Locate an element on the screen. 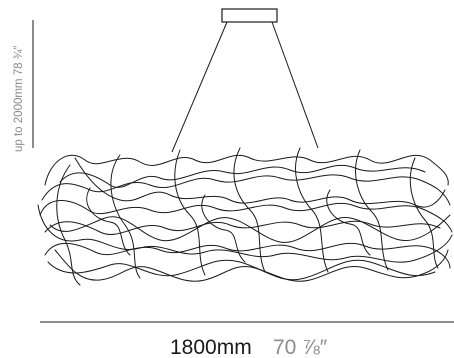 The height and width of the screenshot is (358, 454). ceiling-canopy is located at coordinates (249, 15).